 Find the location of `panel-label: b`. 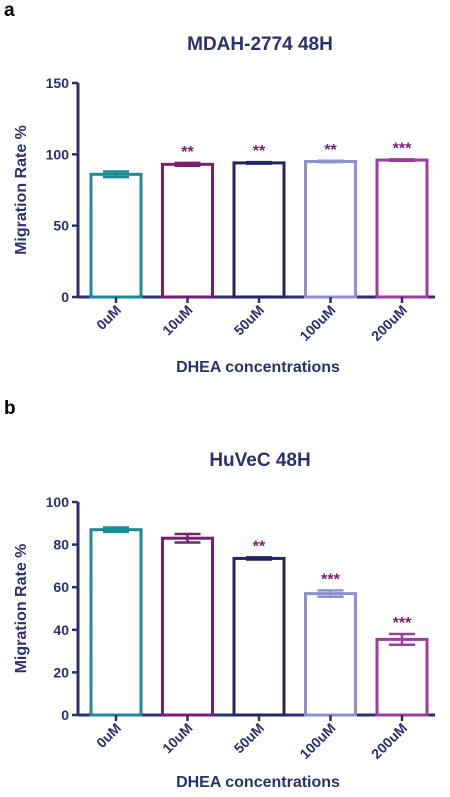

panel-label: b is located at coordinates (10, 408).